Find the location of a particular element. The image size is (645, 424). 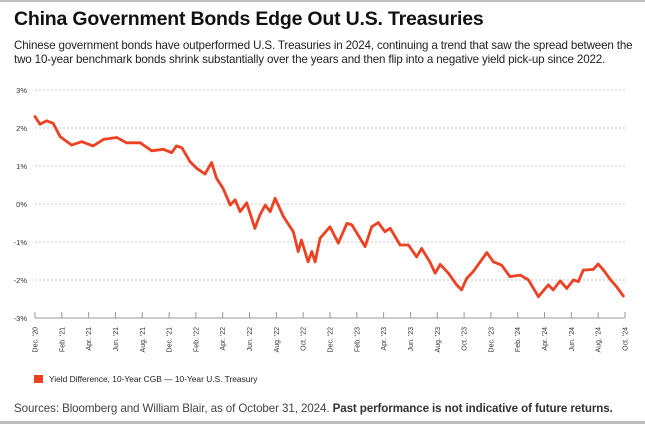

x-tick-label: Dec. '22 is located at coordinates (331, 340).